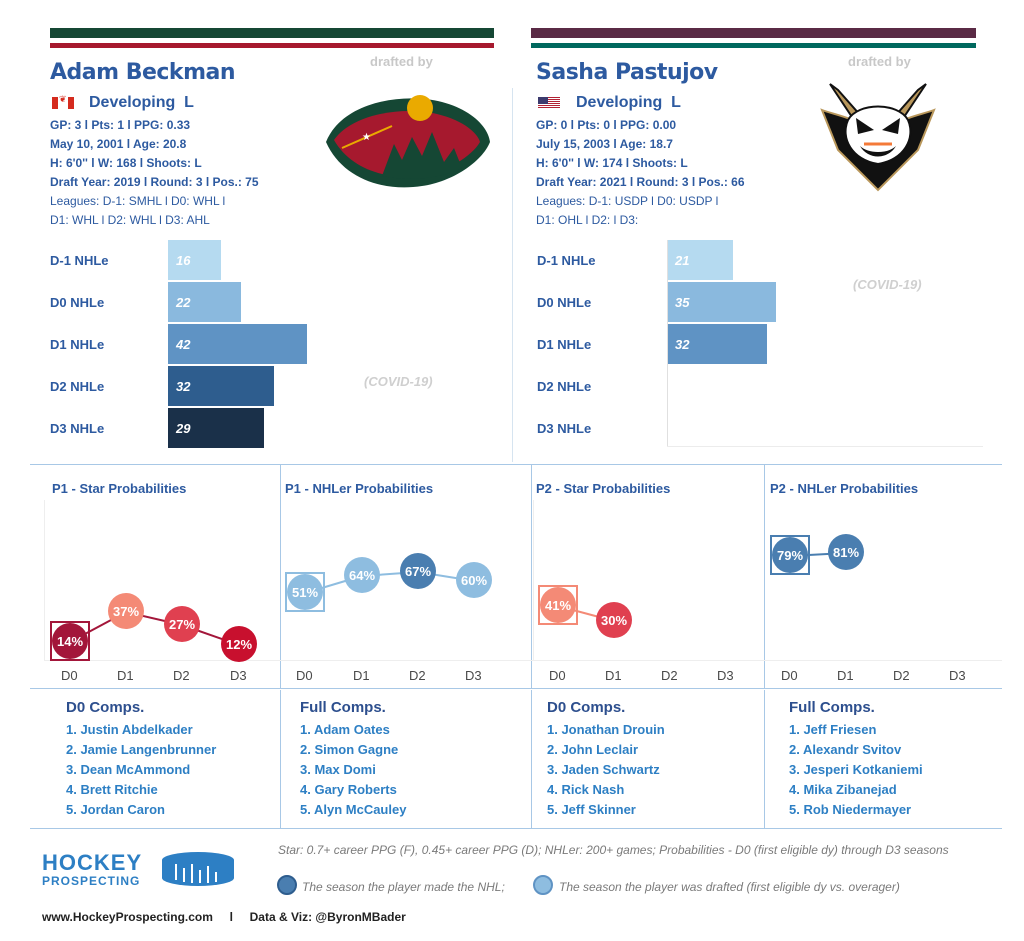  What do you see at coordinates (353, 809) in the screenshot?
I see `comp-list-item: 5. Alyn McCauley` at bounding box center [353, 809].